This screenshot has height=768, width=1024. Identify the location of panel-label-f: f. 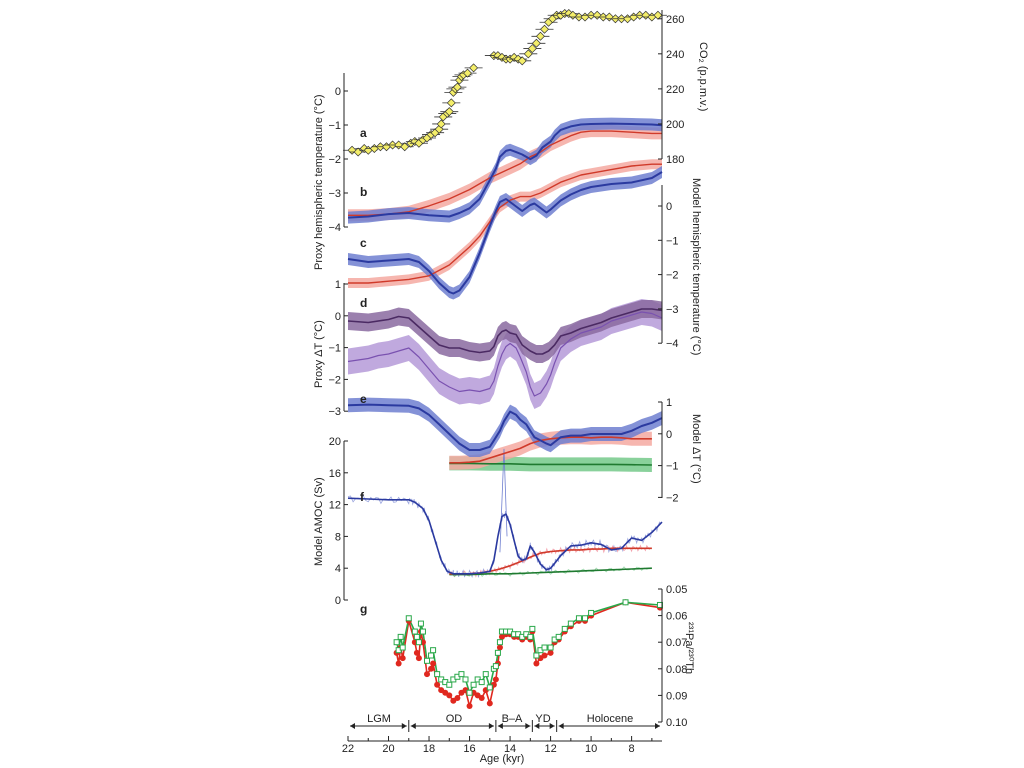
(362, 497).